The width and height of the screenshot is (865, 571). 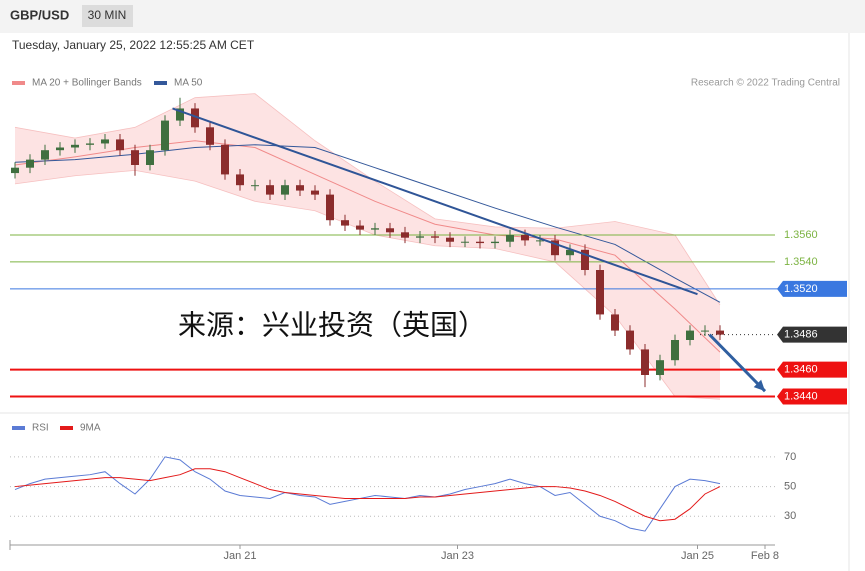 What do you see at coordinates (697, 556) in the screenshot?
I see `x-tick-label: Jan 25` at bounding box center [697, 556].